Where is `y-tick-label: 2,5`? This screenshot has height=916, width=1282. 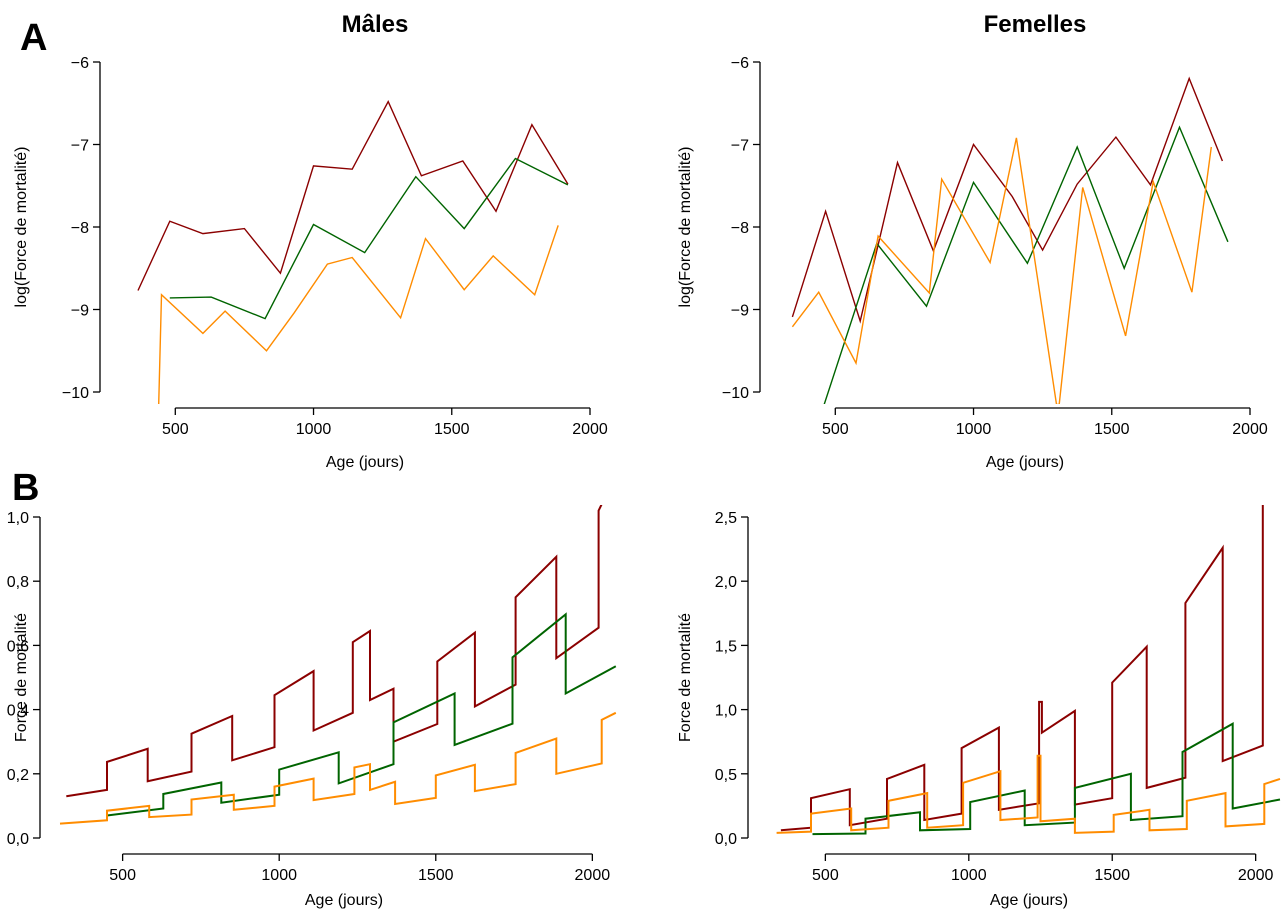
y-tick-label: 2,5 is located at coordinates (726, 518).